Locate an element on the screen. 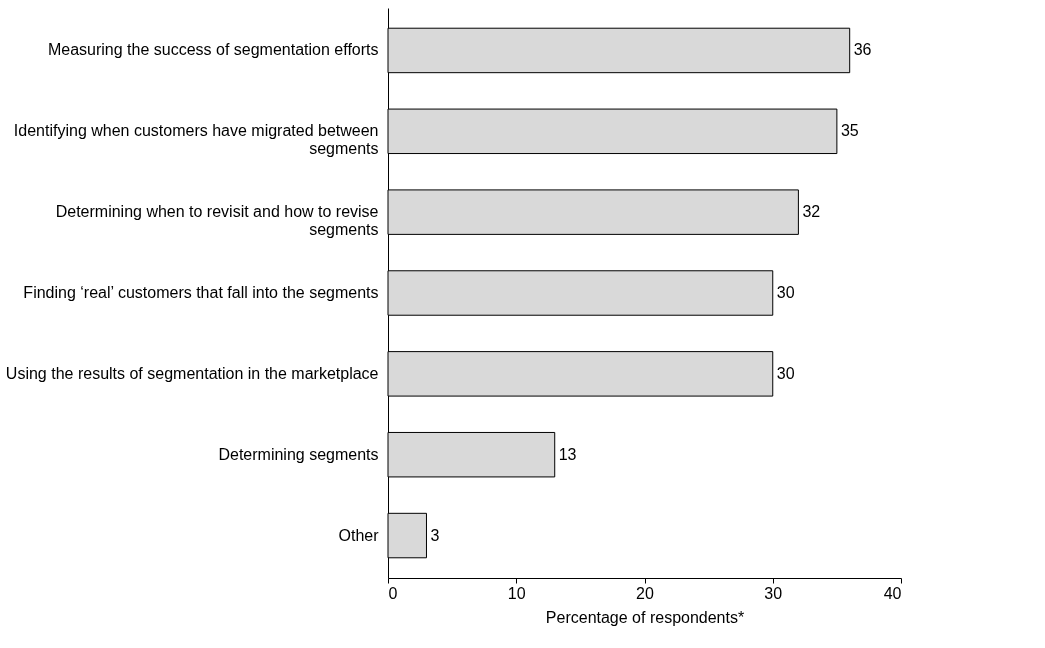  data-label: 3 is located at coordinates (435, 535).